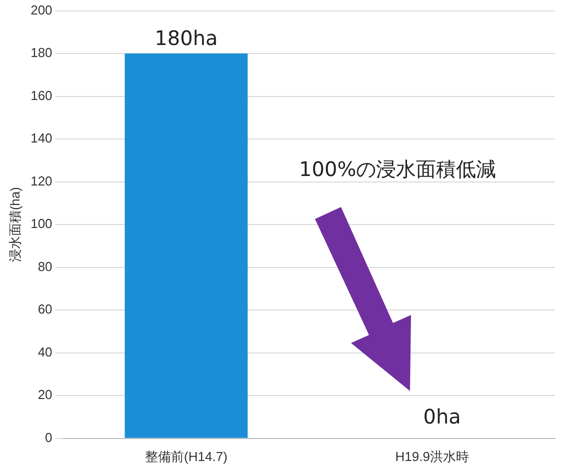 Image resolution: width=567 pixels, height=472 pixels. What do you see at coordinates (432, 456) in the screenshot?
I see `x-tick-label: H19.9洪水時` at bounding box center [432, 456].